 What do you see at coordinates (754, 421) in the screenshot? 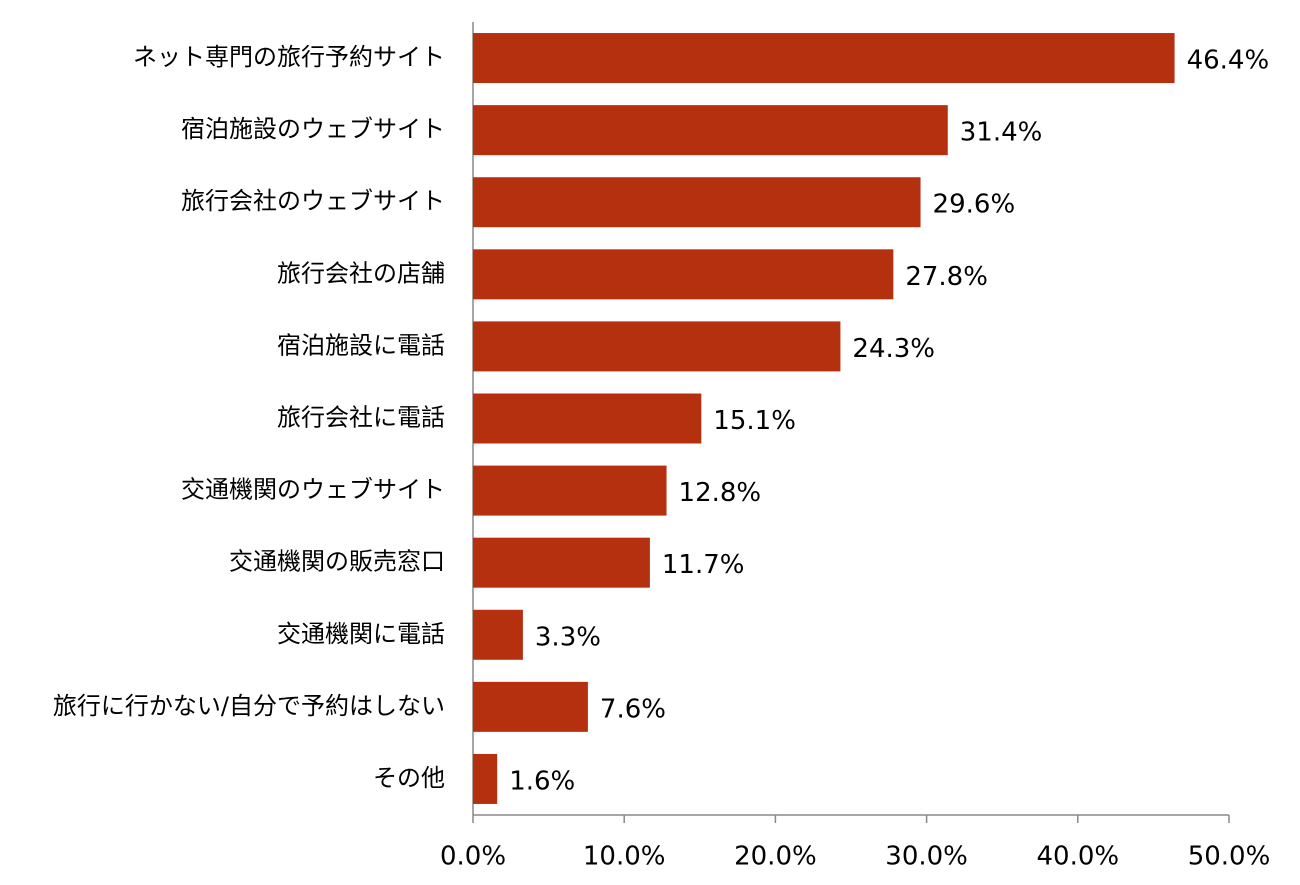
I see `value-label: 15.1%` at bounding box center [754, 421].